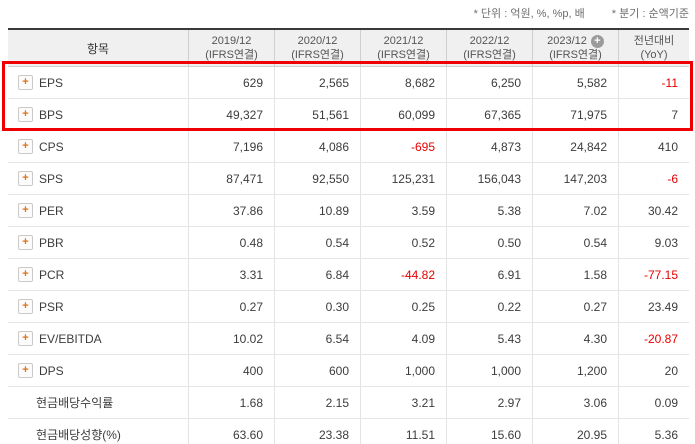  Describe the element at coordinates (653, 242) in the screenshot. I see `cell-yoy-value: 9.03` at that location.